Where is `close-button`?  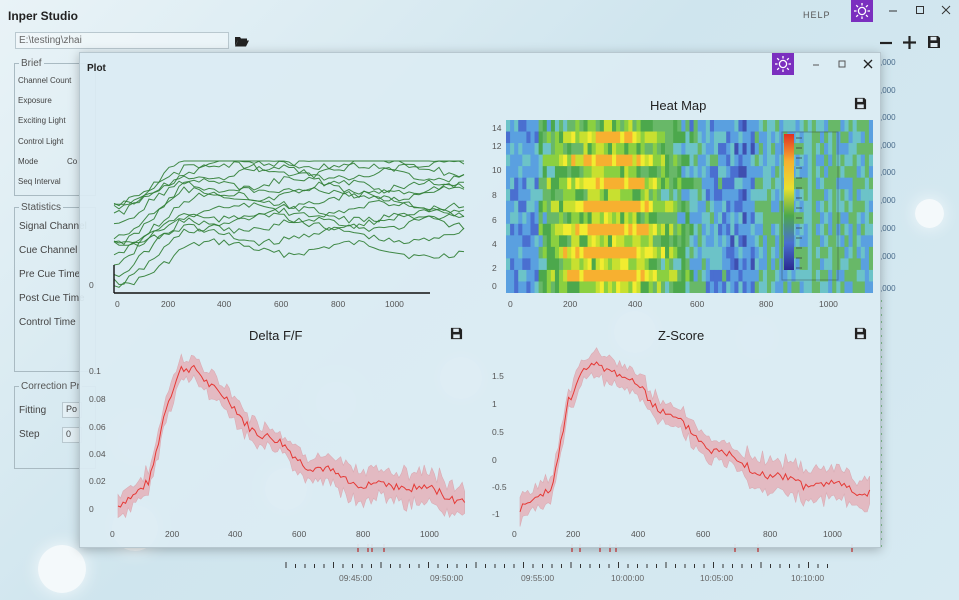
close-button is located at coordinates (946, 11).